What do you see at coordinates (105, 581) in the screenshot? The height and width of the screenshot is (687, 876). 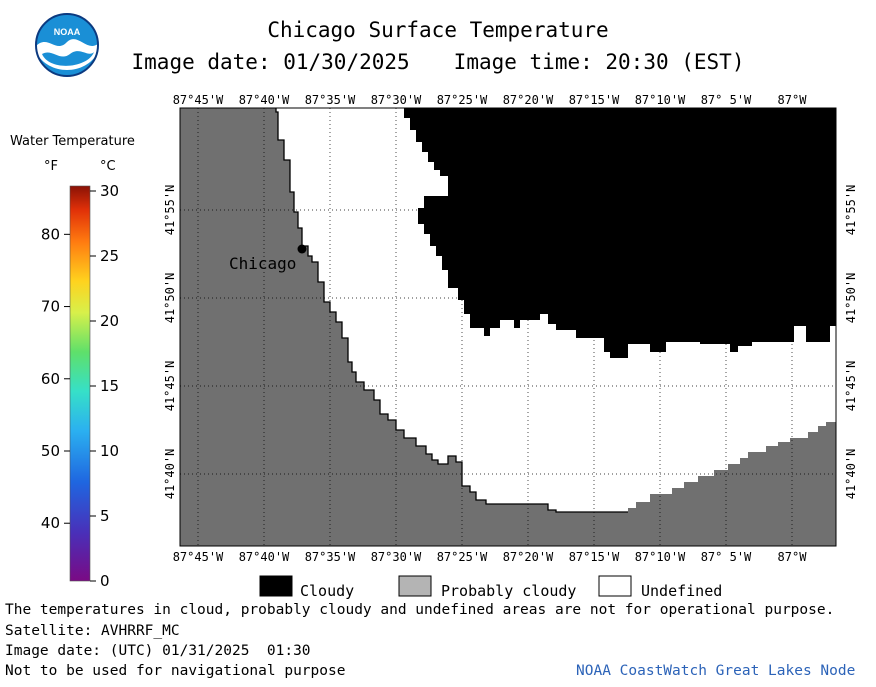 I see `scale-tick-c: 0` at bounding box center [105, 581].